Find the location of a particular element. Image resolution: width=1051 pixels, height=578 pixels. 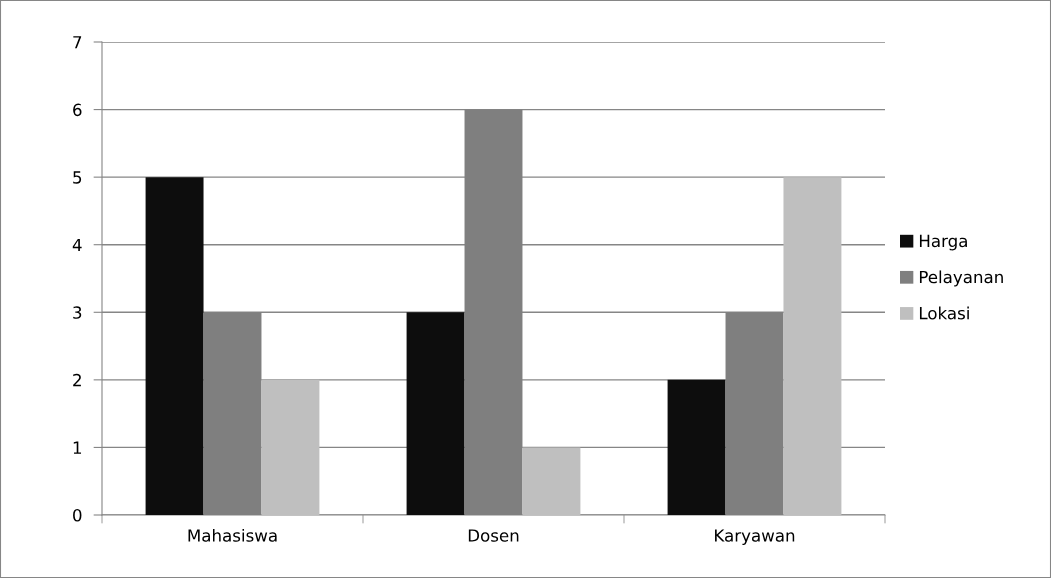

y-tick-label: 1 is located at coordinates (77, 447).